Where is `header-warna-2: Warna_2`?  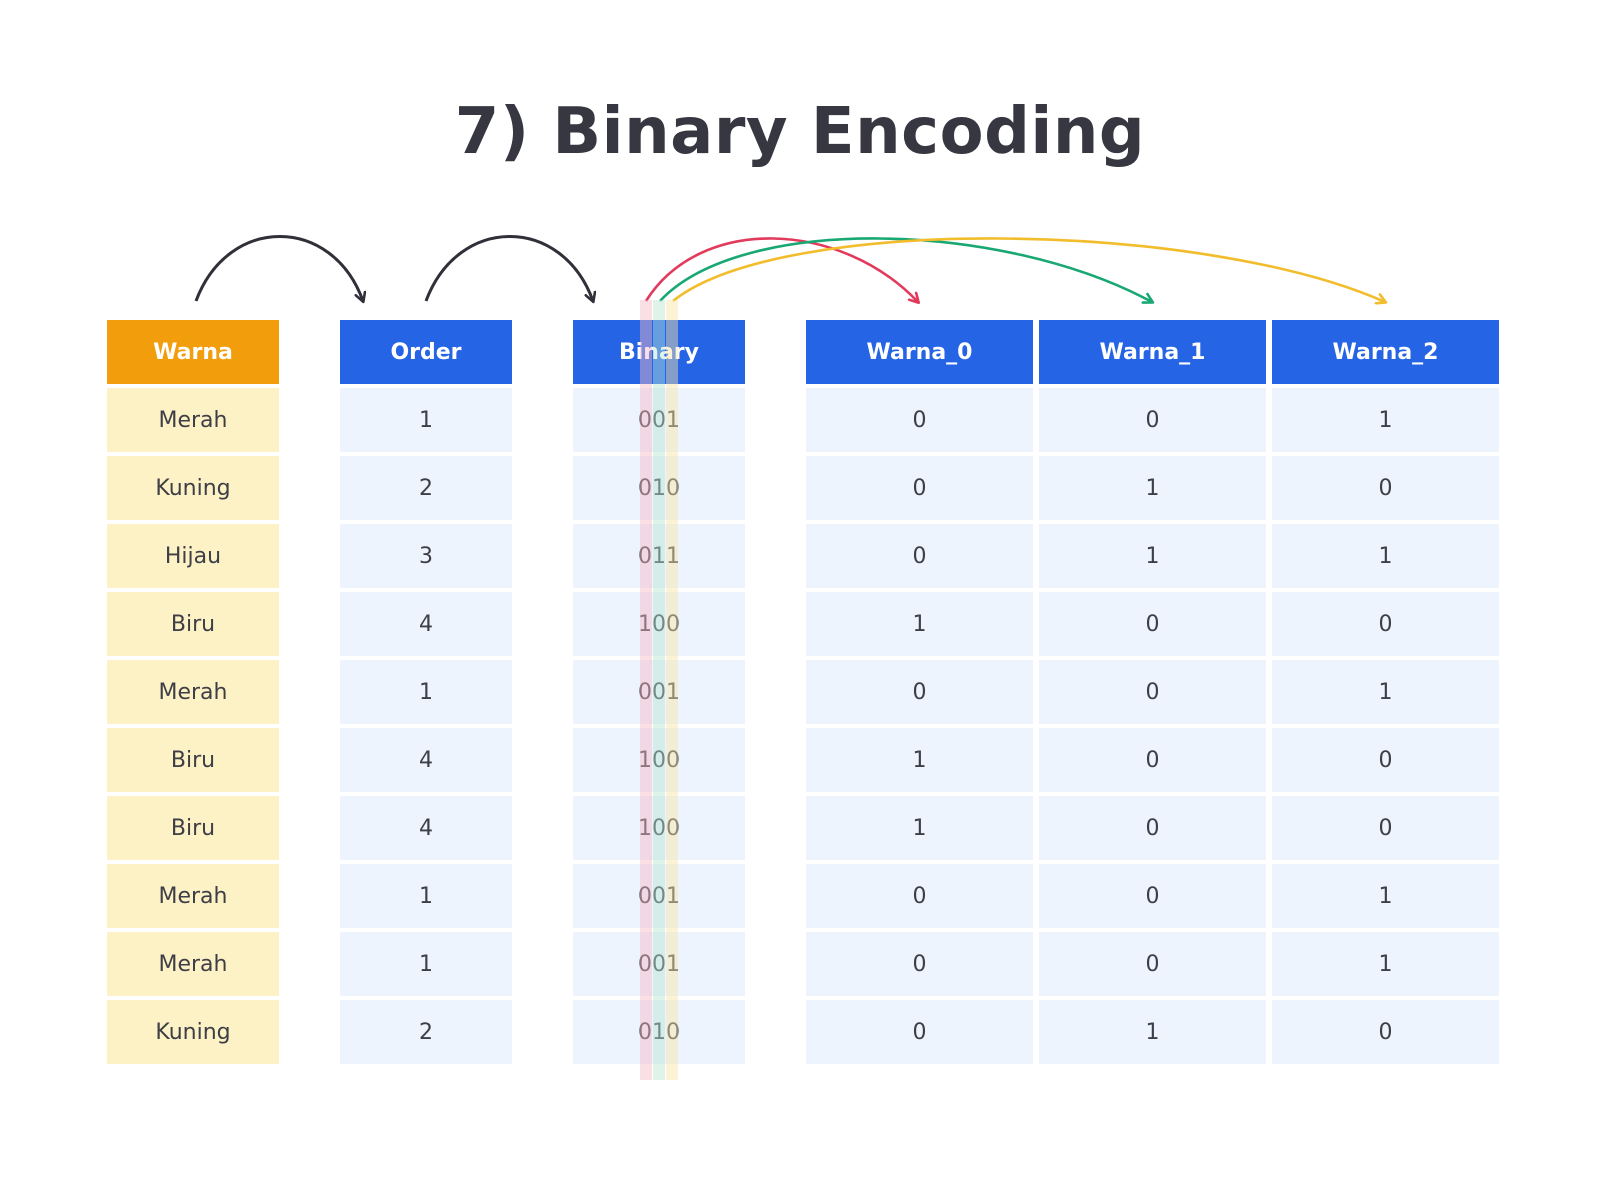 header-warna-2: Warna_2 is located at coordinates (1385, 352).